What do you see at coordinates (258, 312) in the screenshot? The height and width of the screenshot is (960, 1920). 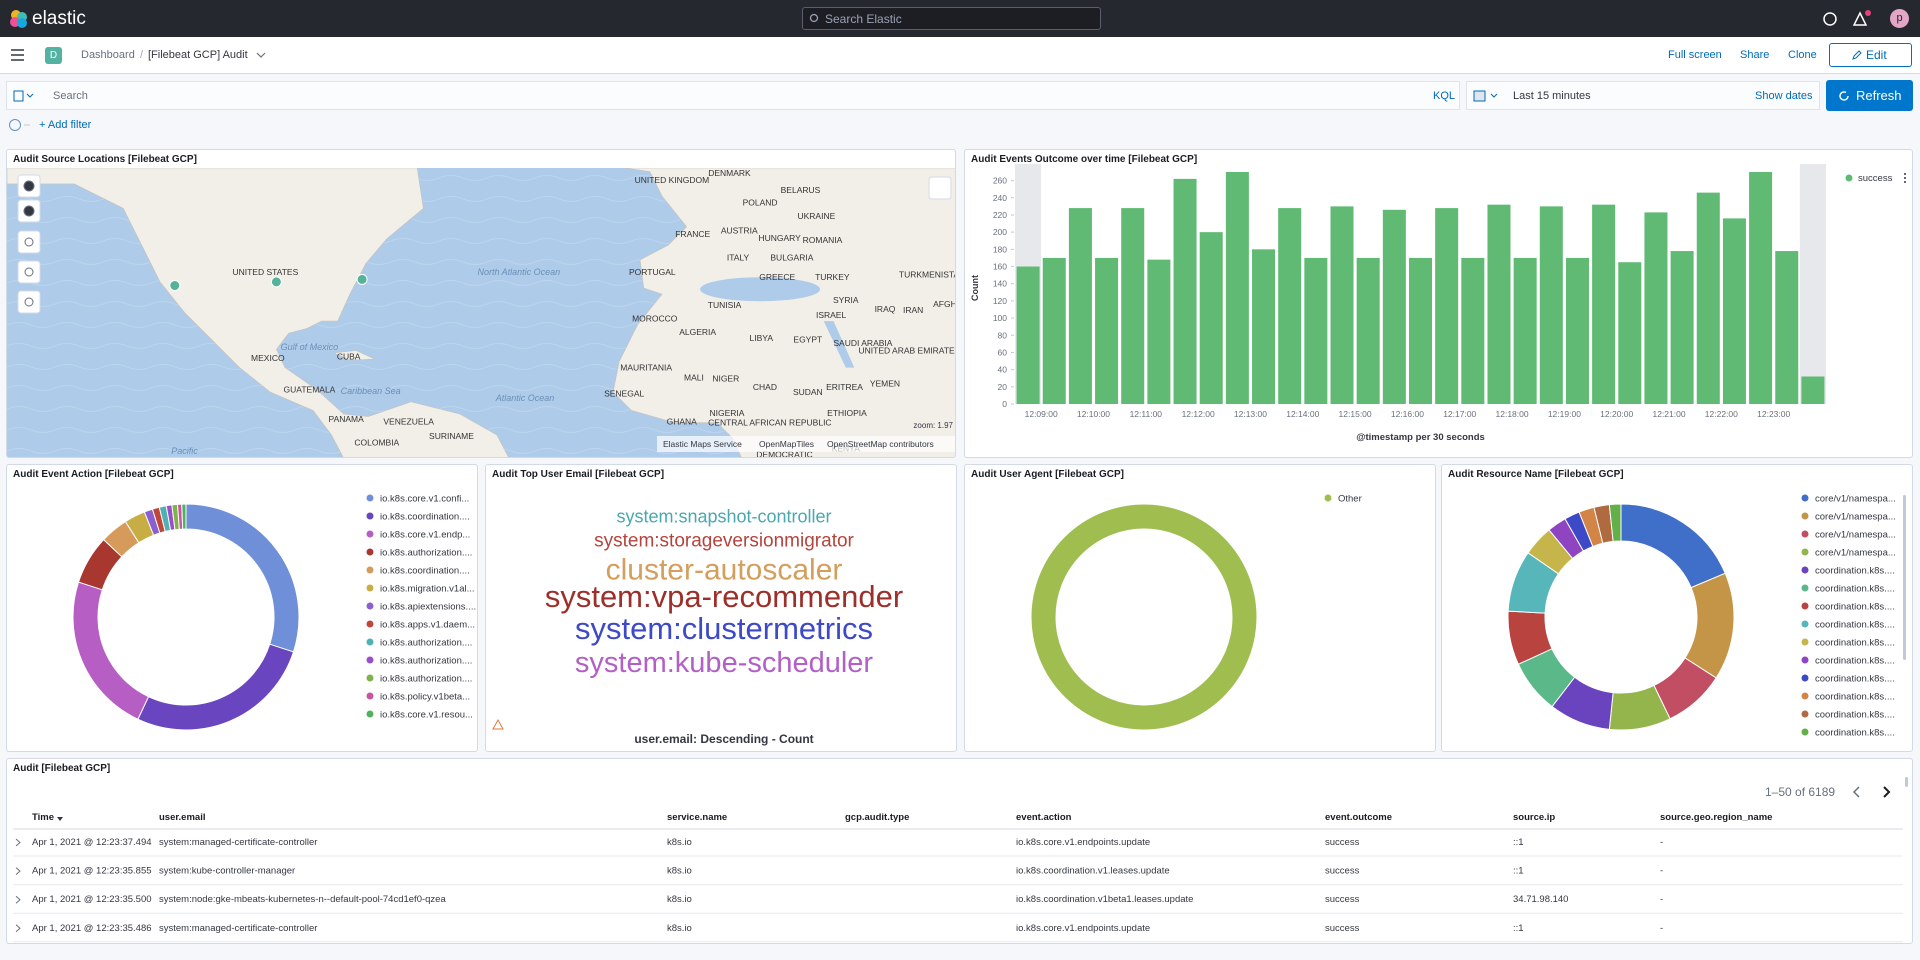 I see `land` at bounding box center [258, 312].